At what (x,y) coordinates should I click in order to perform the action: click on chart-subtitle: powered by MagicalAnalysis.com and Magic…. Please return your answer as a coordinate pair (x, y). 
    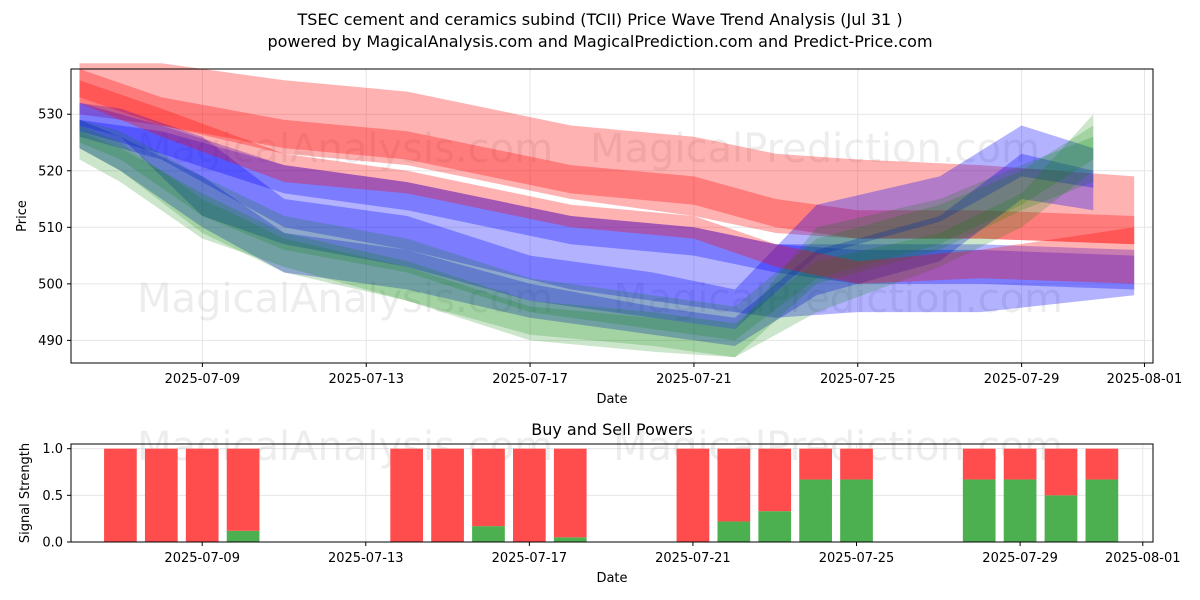
    Looking at the image, I should click on (599, 41).